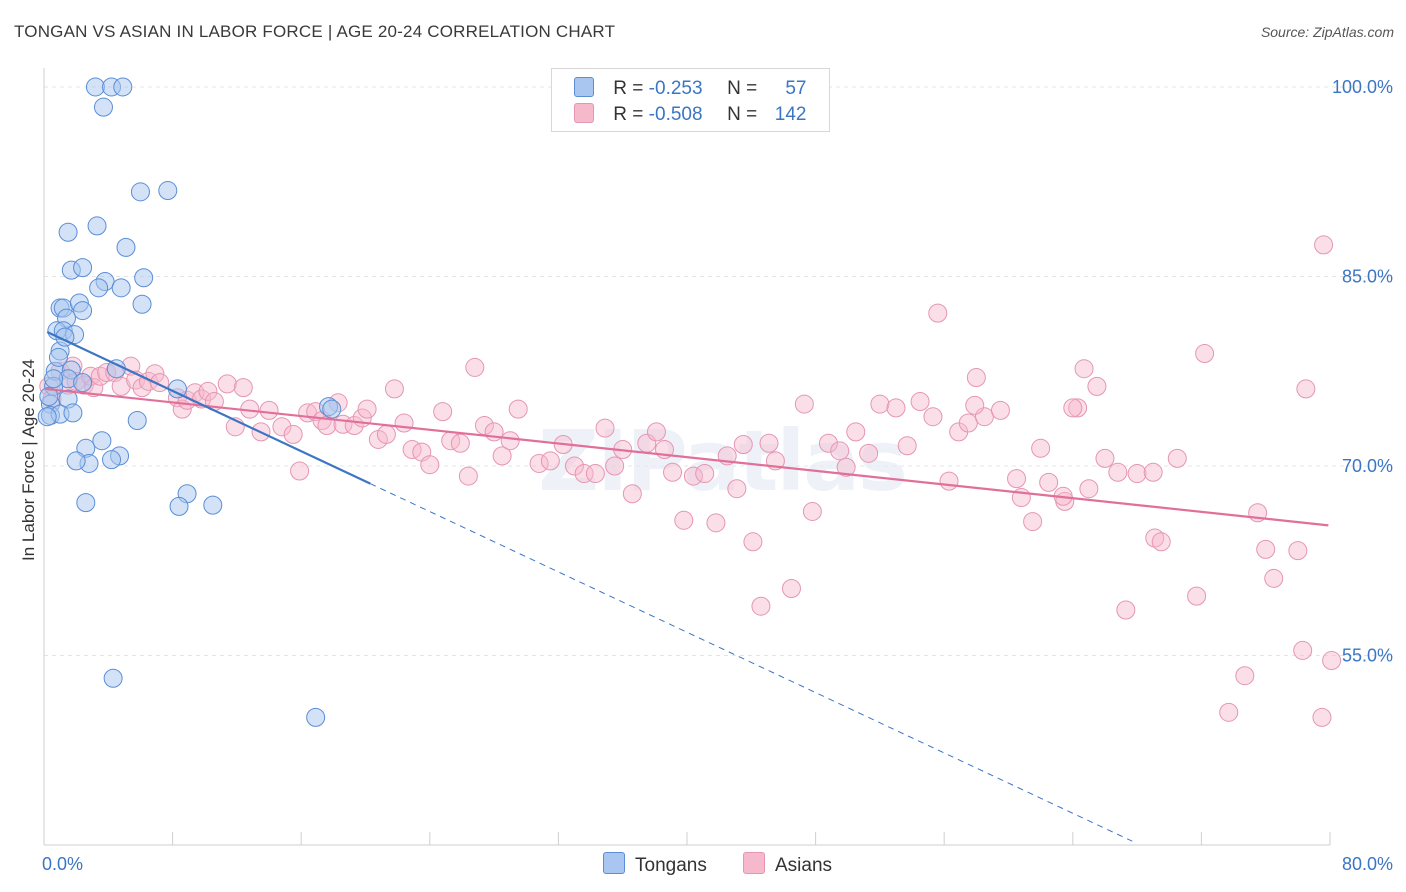  What do you see at coordinates (787, 864) in the screenshot?
I see `bottom-legend-asians: Asians` at bounding box center [787, 864].